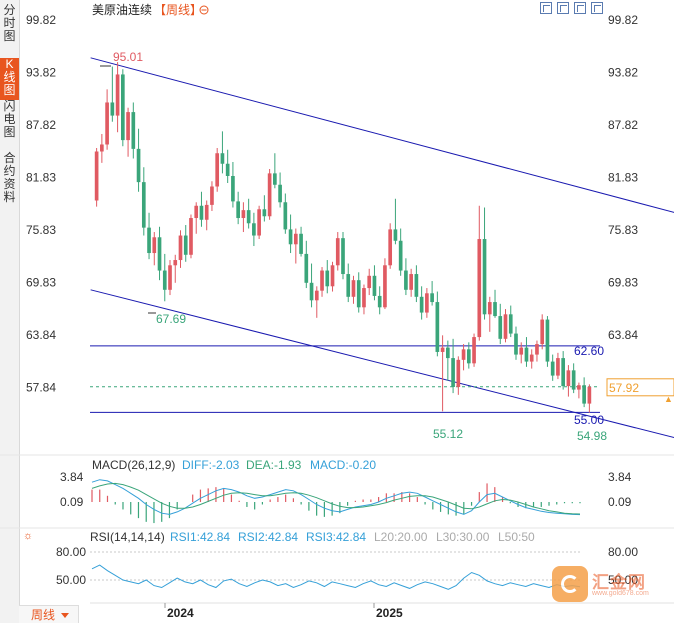  I want to click on macd-legend-3: MACD:-0.20, so click(343, 465).